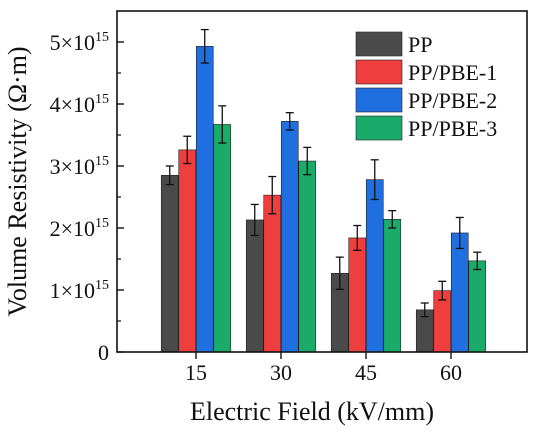 This screenshot has width=550, height=433. Describe the element at coordinates (323, 368) in the screenshot. I see `x-axis: 15 30 45 60` at that location.